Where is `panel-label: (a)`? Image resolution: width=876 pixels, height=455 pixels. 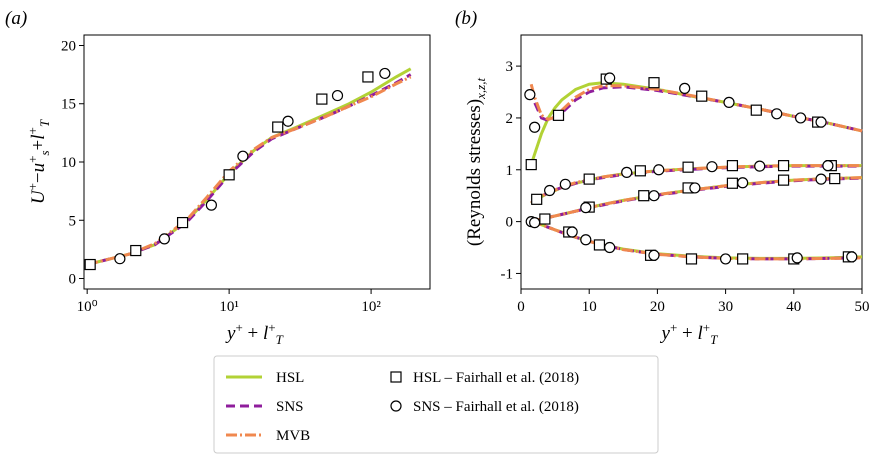 panel-label: (a) is located at coordinates (16, 18).